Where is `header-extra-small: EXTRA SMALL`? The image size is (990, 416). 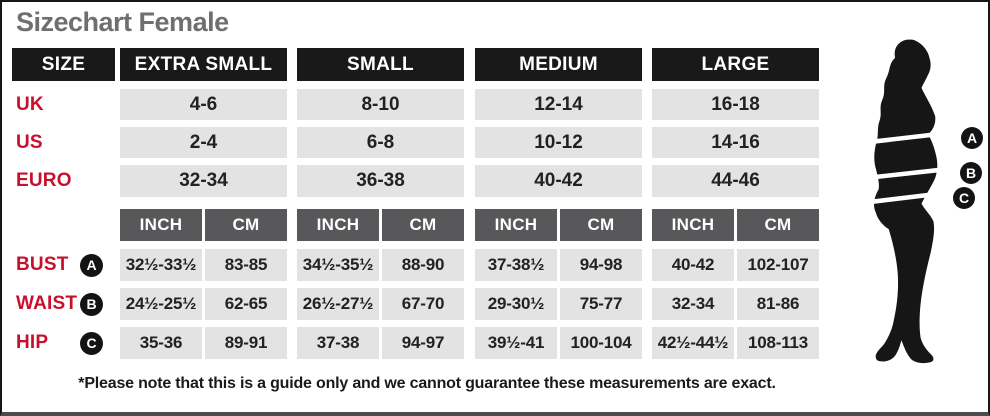
header-extra-small: EXTRA SMALL is located at coordinates (203, 64).